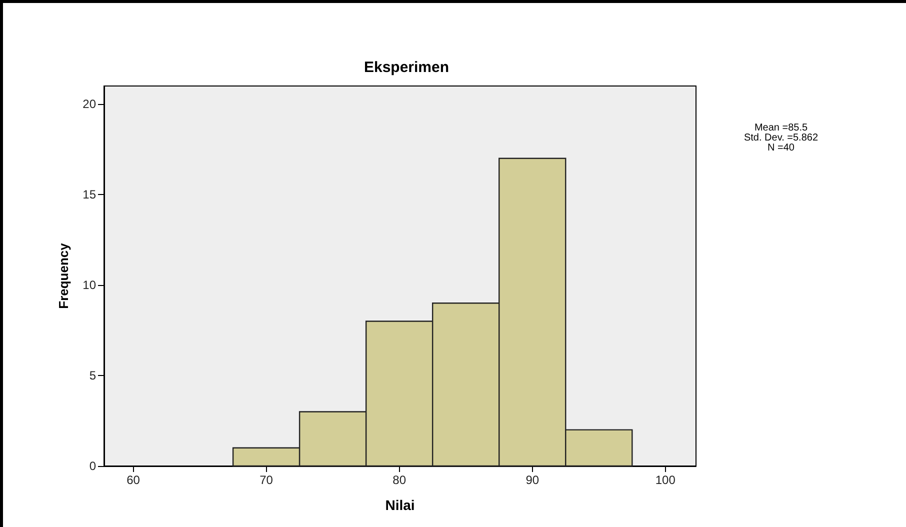  What do you see at coordinates (92, 466) in the screenshot?
I see `y-tick-label: 0` at bounding box center [92, 466].